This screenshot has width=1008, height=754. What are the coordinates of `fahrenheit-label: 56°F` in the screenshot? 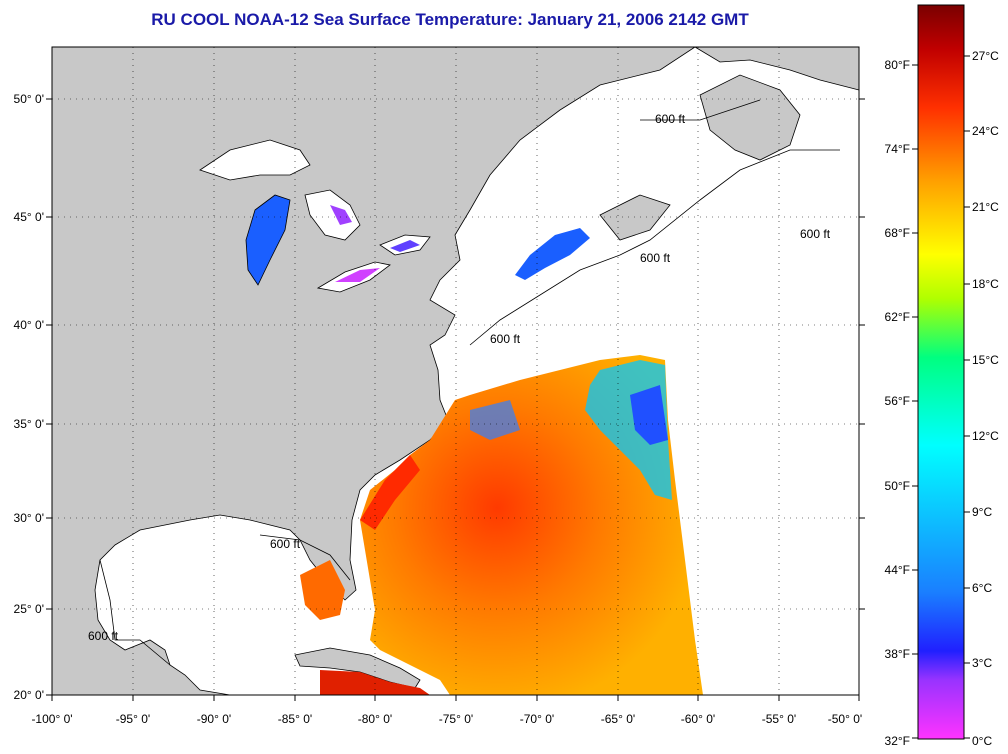 It's located at (897, 401).